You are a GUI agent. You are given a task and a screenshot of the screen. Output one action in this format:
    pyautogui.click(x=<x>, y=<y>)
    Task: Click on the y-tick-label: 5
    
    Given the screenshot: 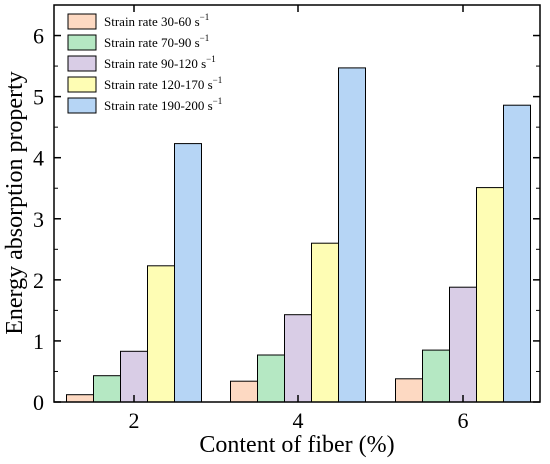 What is the action you would take?
    pyautogui.click(x=38, y=97)
    